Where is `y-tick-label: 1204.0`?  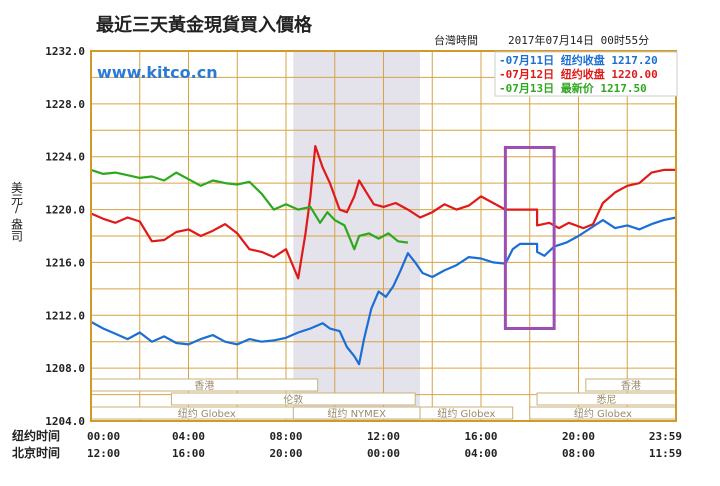 y-tick-label: 1204.0 is located at coordinates (65, 421).